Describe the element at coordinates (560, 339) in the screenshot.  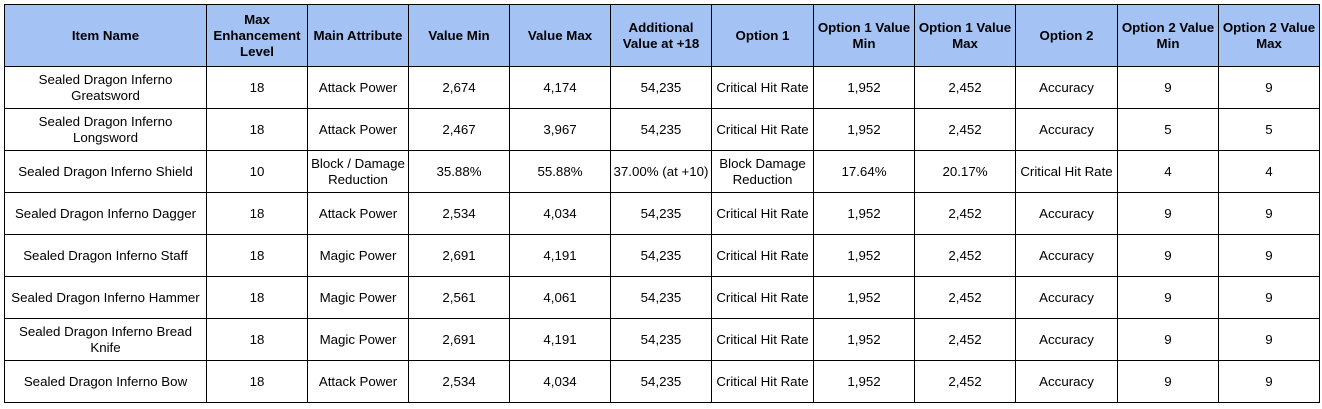
I see `cell-text: 4,191` at that location.